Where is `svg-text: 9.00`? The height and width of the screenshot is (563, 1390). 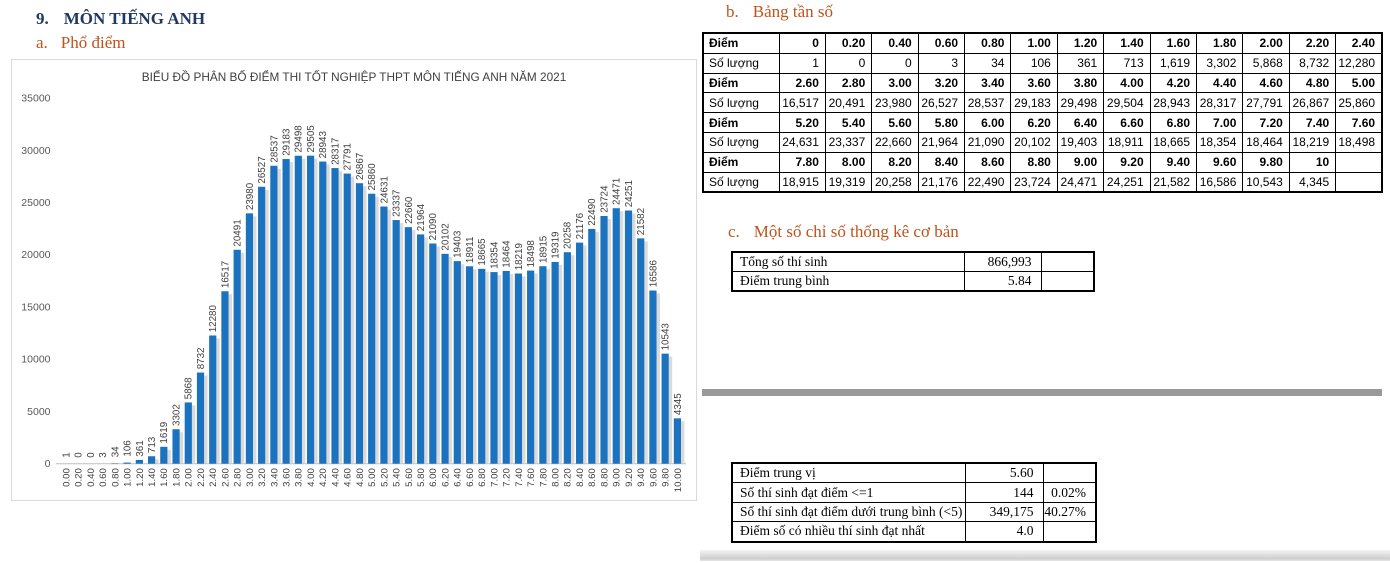 svg-text: 9.00 is located at coordinates (617, 477).